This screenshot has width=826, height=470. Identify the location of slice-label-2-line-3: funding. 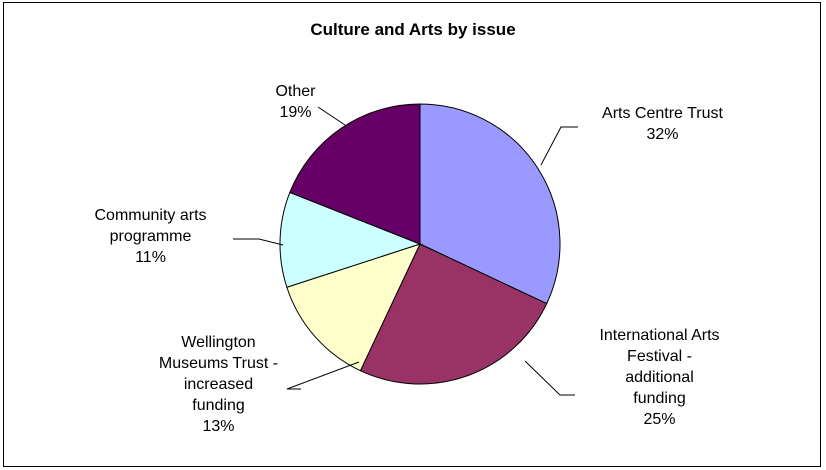
(218, 405).